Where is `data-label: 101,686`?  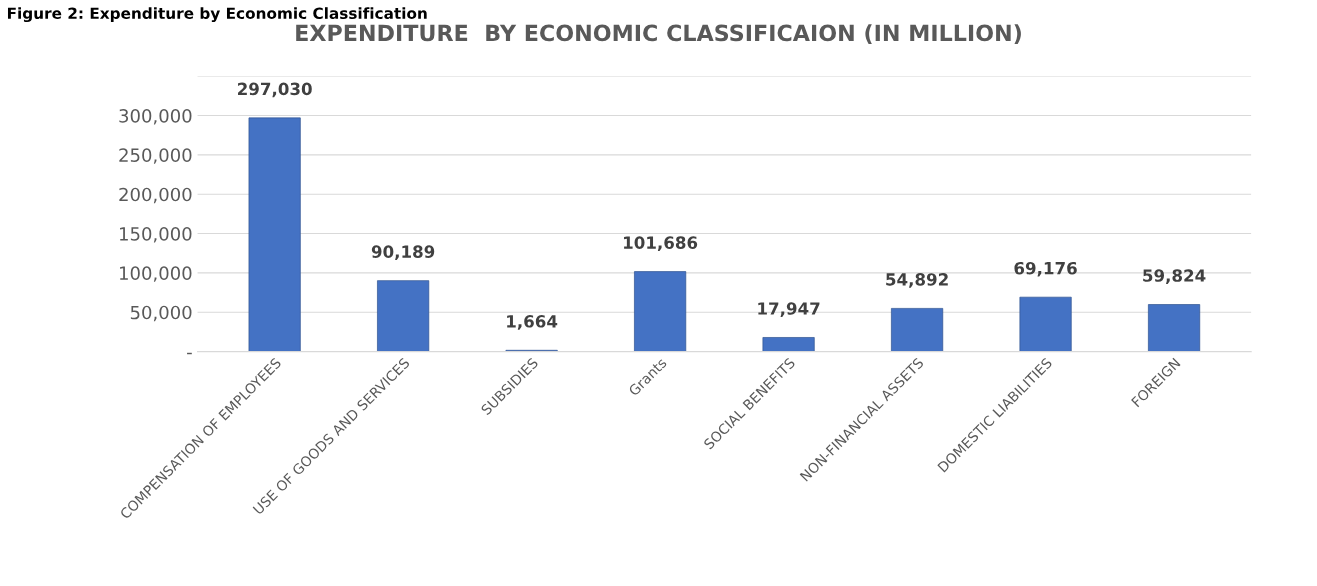
data-label: 101,686 is located at coordinates (661, 244).